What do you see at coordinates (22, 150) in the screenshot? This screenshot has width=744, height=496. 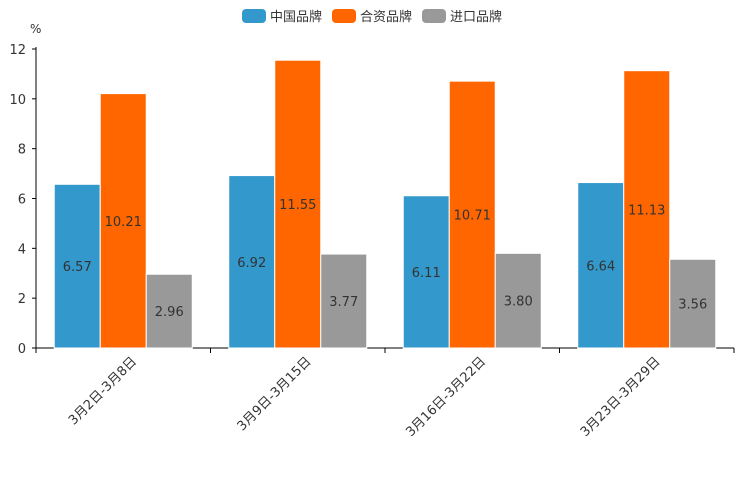 I see `y-tick-label: 8` at bounding box center [22, 150].